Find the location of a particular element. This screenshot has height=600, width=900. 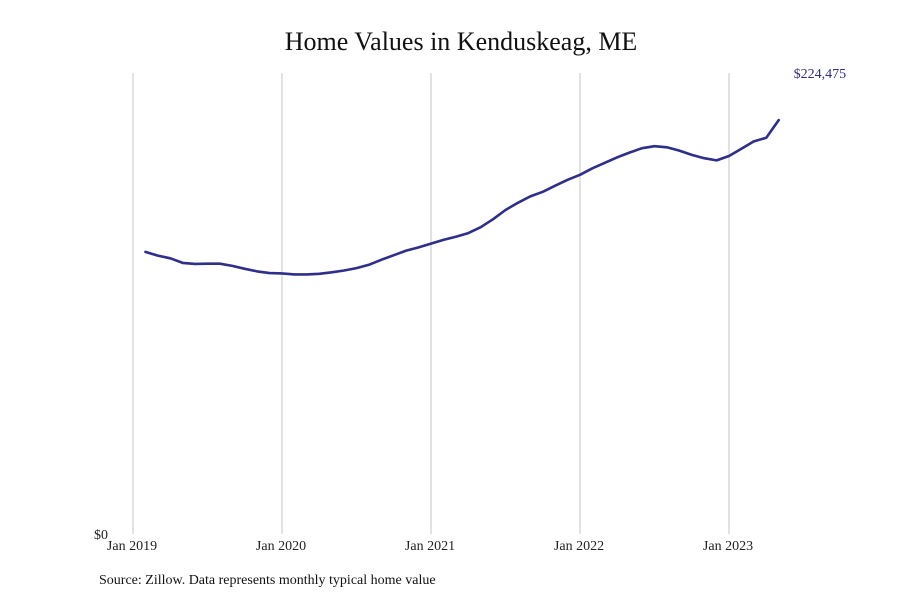

x-tick-label: Jan 2022 is located at coordinates (579, 546).